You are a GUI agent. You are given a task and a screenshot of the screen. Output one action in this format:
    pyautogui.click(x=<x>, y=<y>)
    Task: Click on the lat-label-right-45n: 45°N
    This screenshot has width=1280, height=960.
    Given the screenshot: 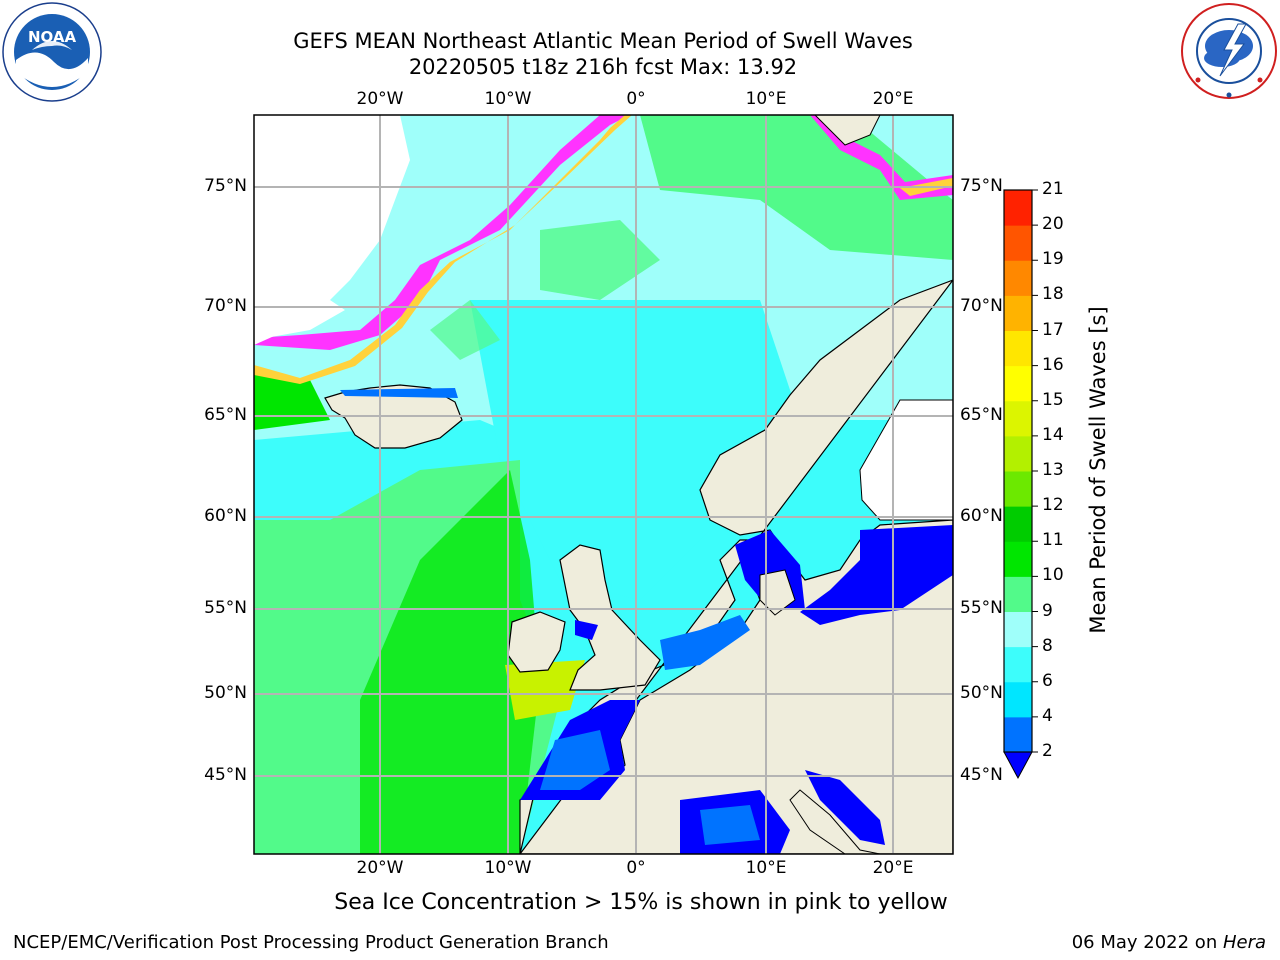 What is the action you would take?
    pyautogui.click(x=981, y=775)
    